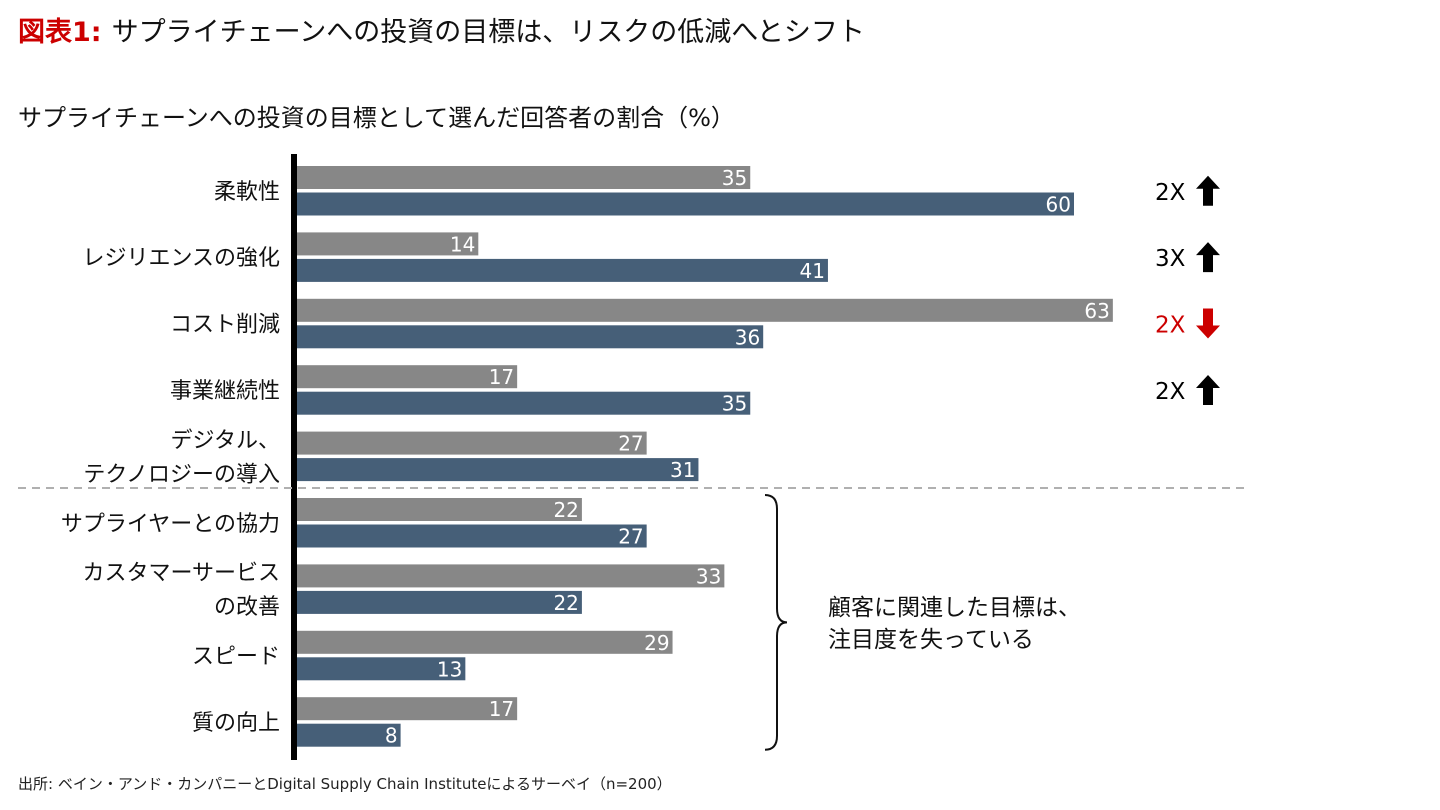 The height and width of the screenshot is (810, 1440). What do you see at coordinates (181, 474) in the screenshot?
I see `category-label: テクノロジーの導入` at bounding box center [181, 474].